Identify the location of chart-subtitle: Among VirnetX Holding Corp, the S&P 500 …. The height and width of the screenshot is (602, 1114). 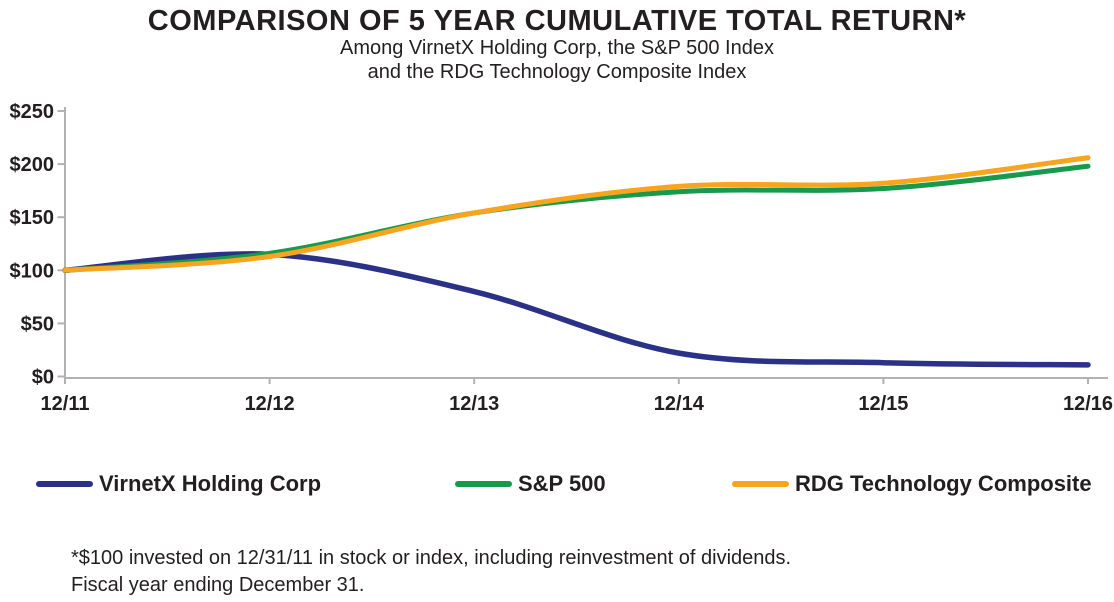
(557, 60).